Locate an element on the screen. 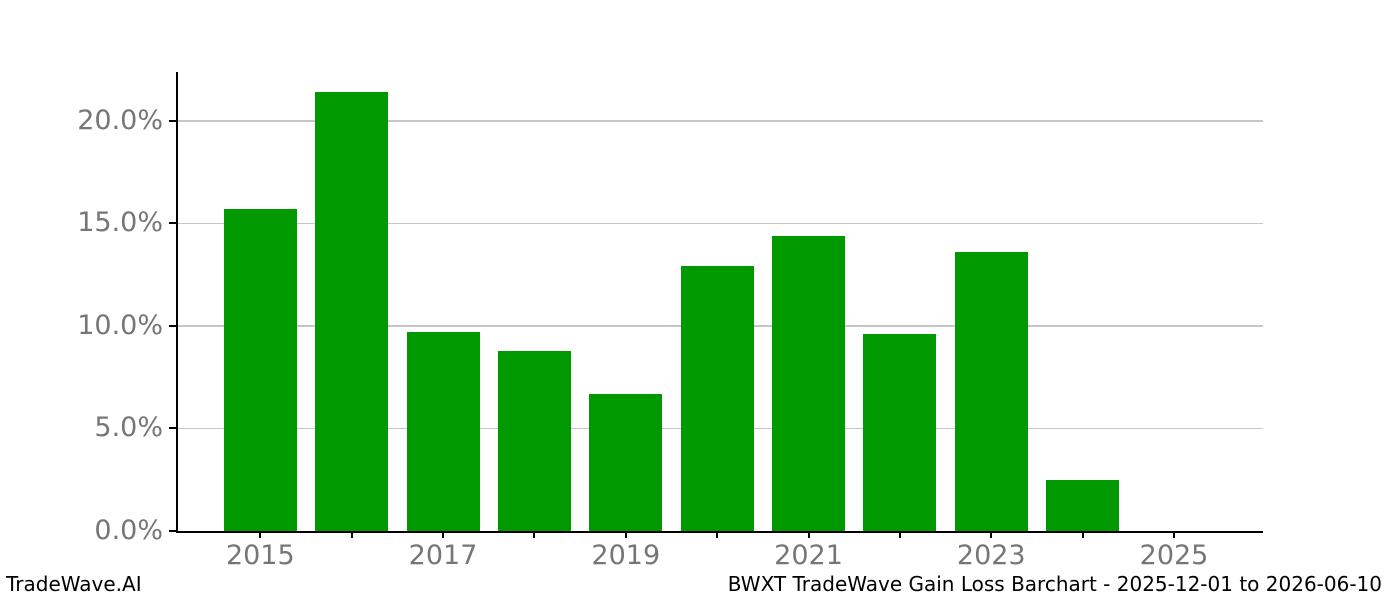  bar-2022 is located at coordinates (900, 432).